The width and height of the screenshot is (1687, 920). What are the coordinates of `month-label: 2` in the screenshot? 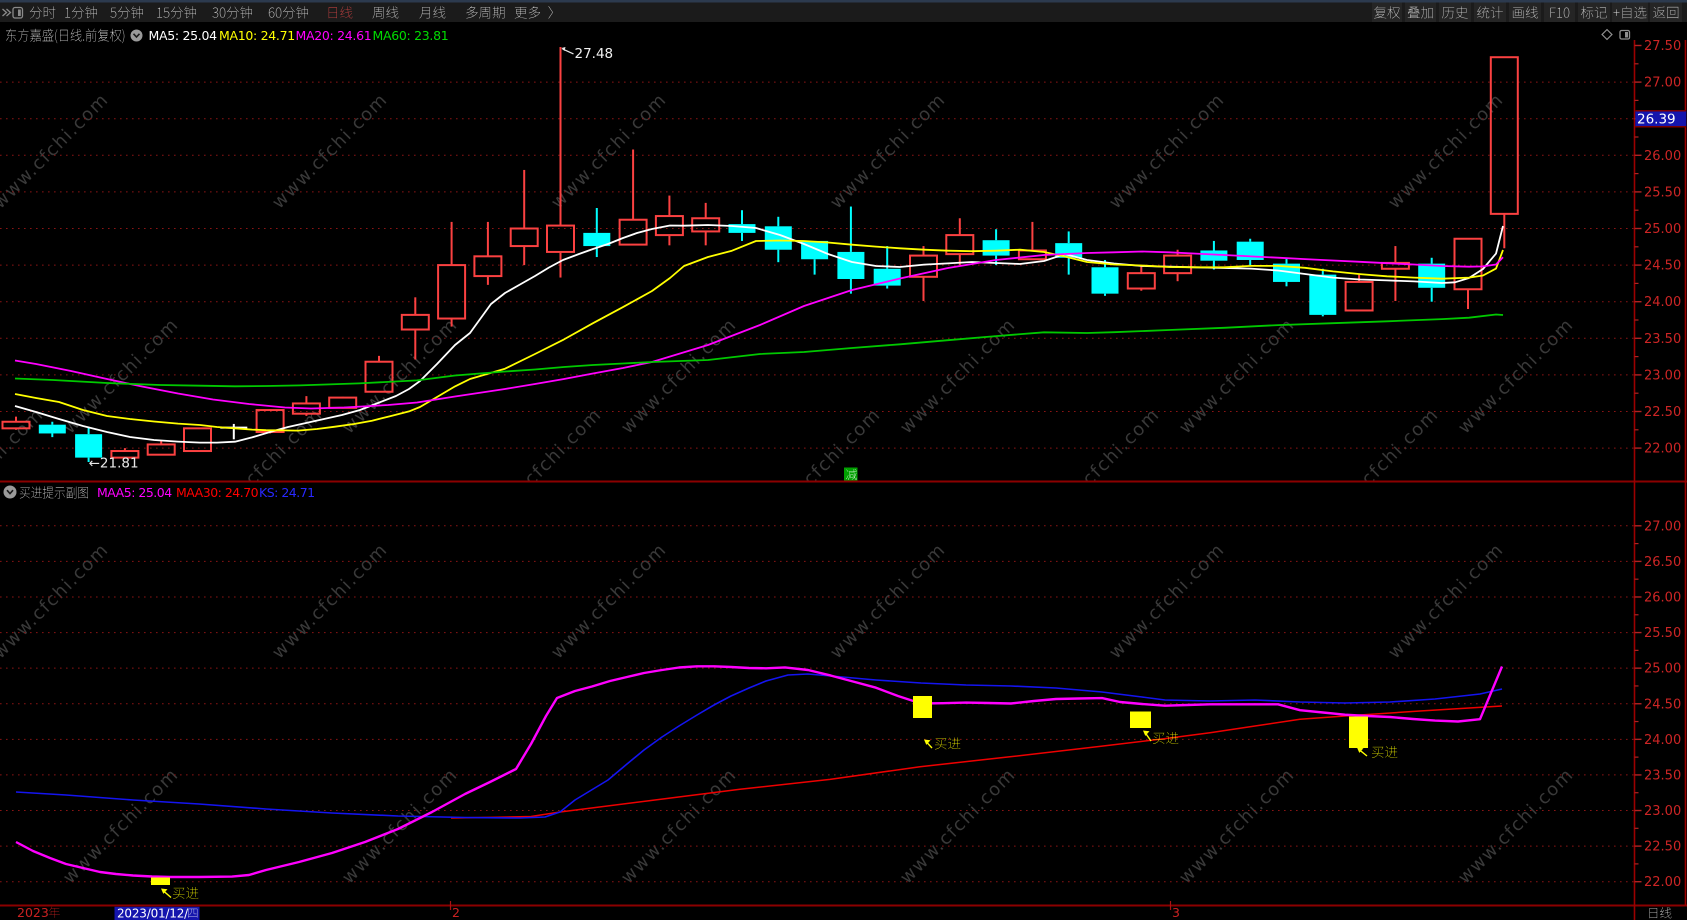 It's located at (456, 912).